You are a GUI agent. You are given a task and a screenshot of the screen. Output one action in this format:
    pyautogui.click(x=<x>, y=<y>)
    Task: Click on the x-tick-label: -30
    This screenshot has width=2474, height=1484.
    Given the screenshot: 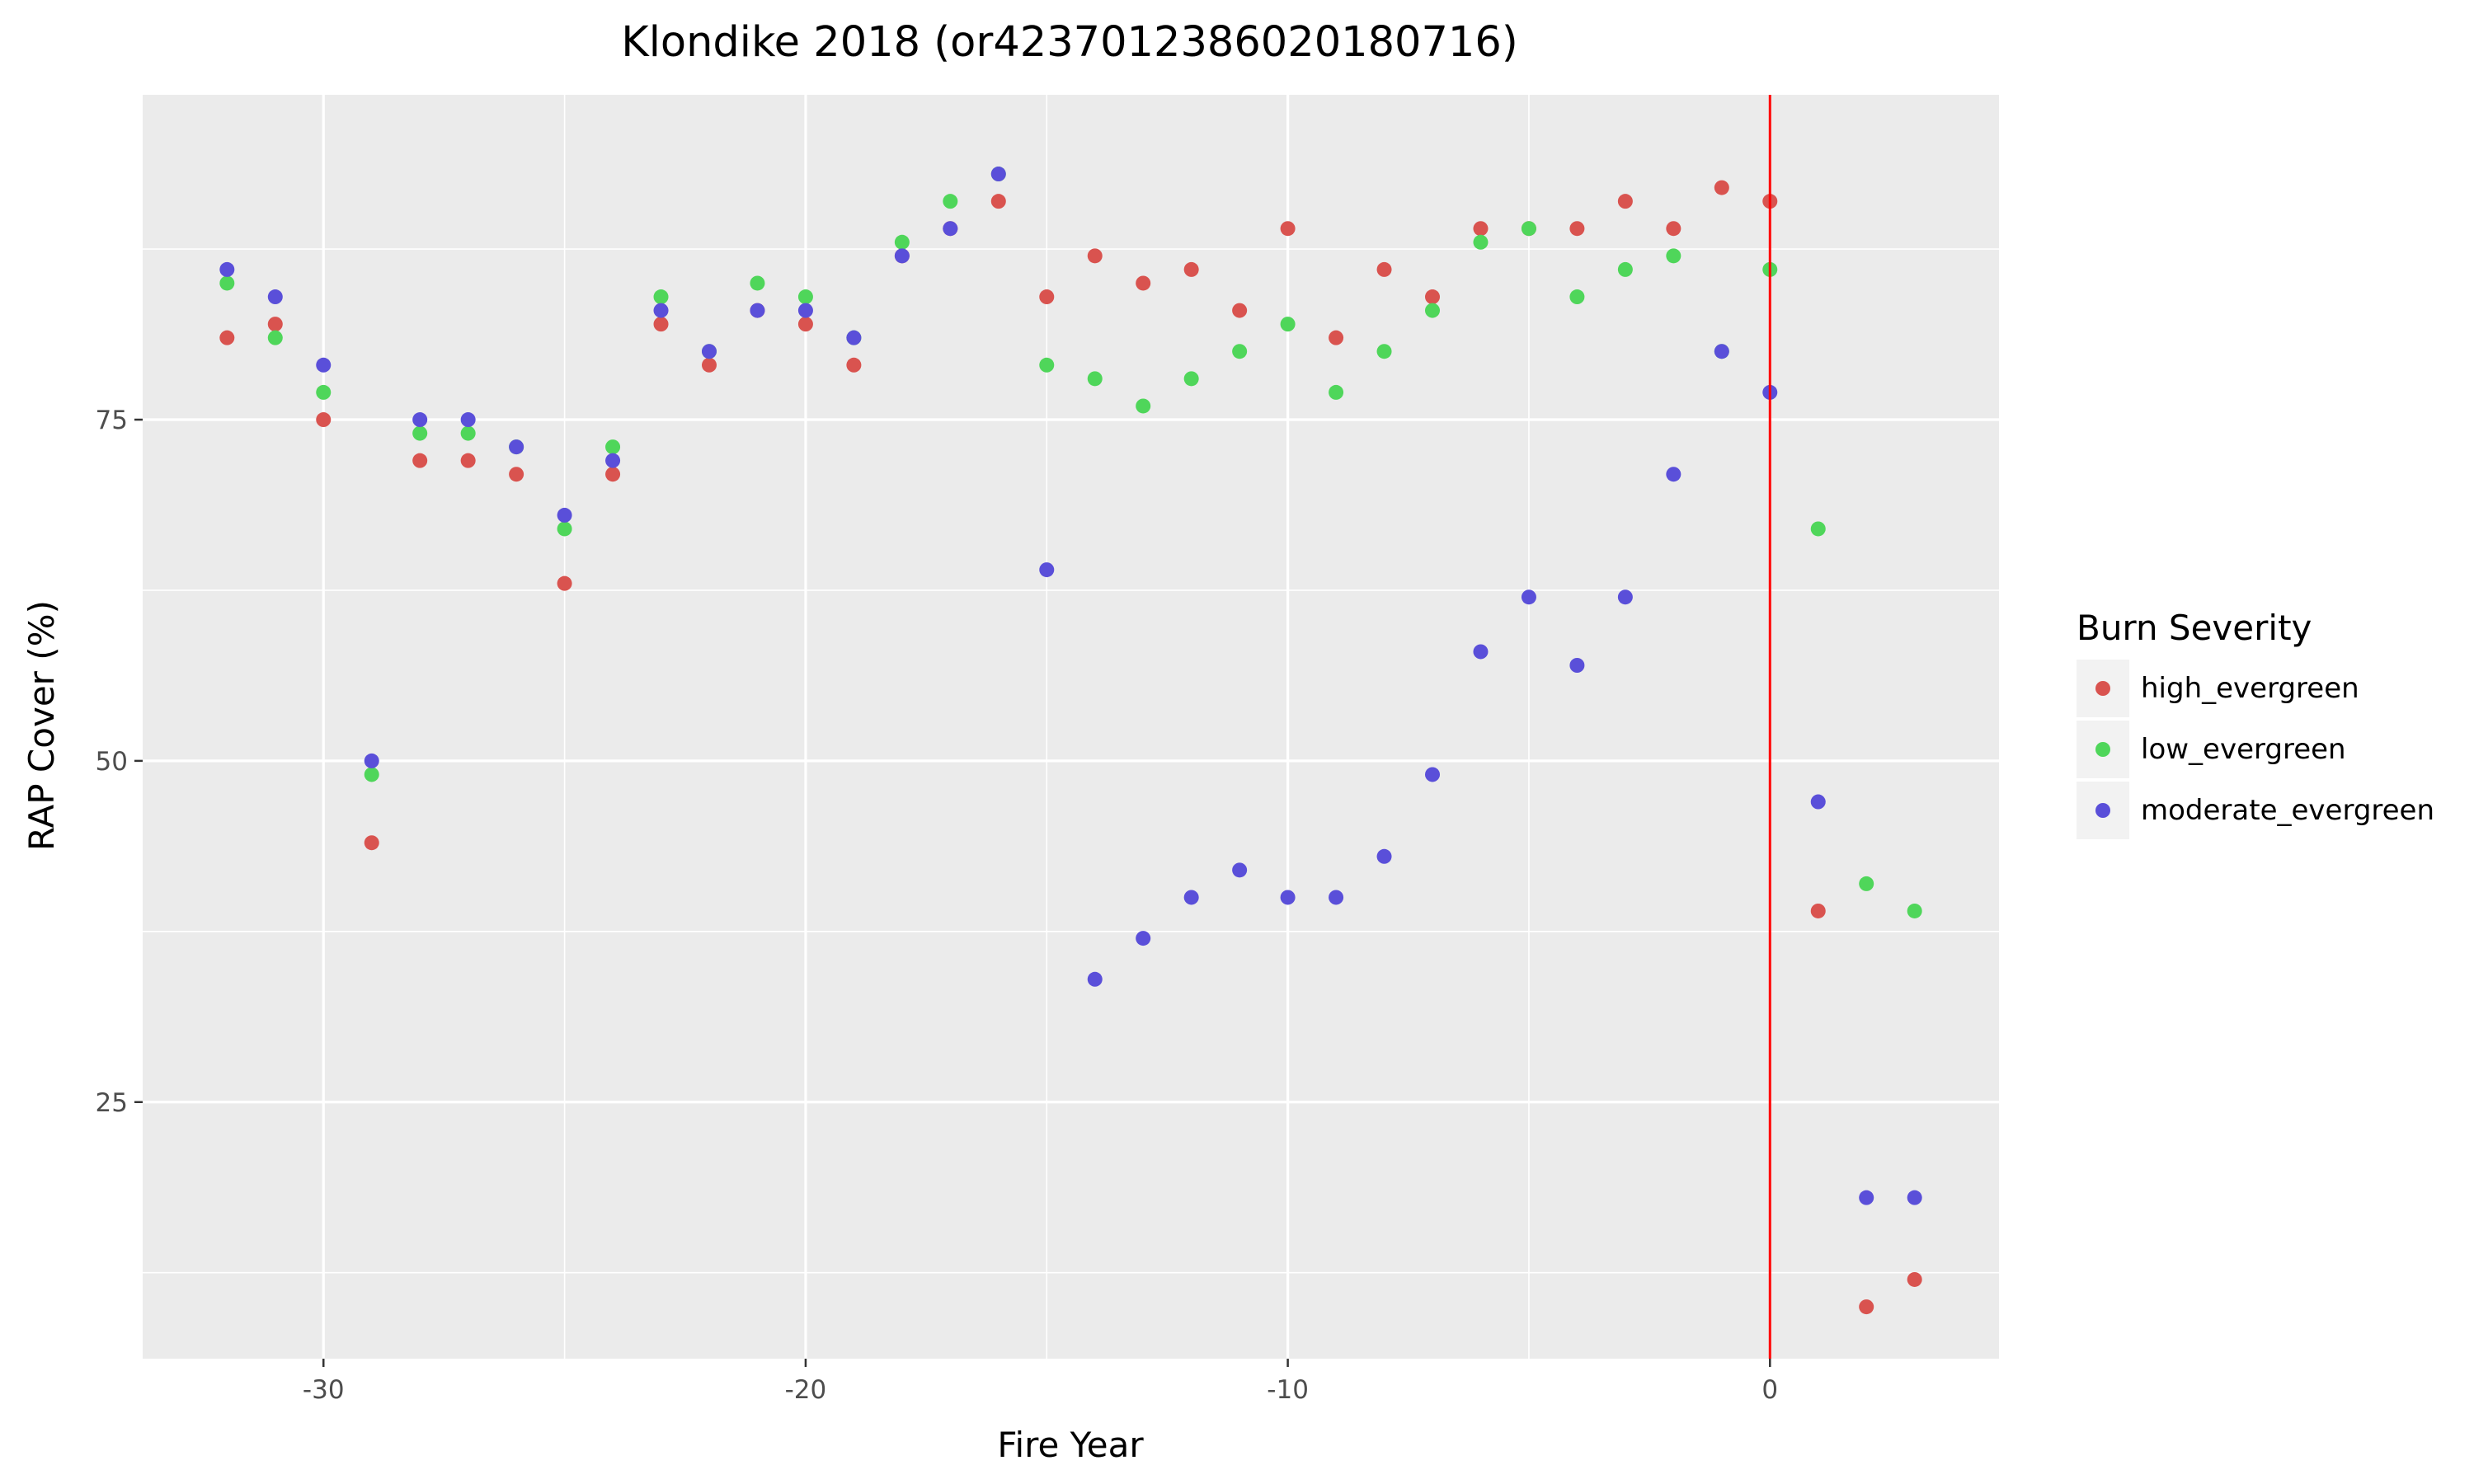 What is the action you would take?
    pyautogui.click(x=324, y=1390)
    